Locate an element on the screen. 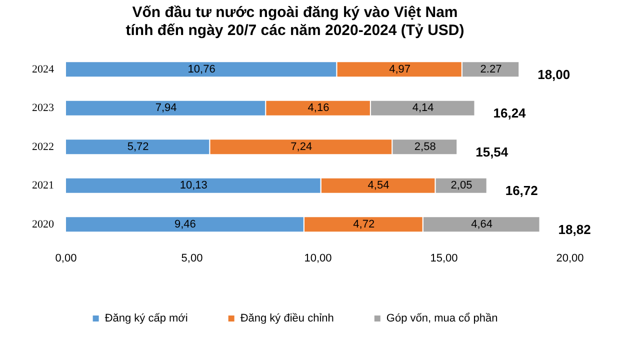  x-tick-label: 10,00 is located at coordinates (318, 258).